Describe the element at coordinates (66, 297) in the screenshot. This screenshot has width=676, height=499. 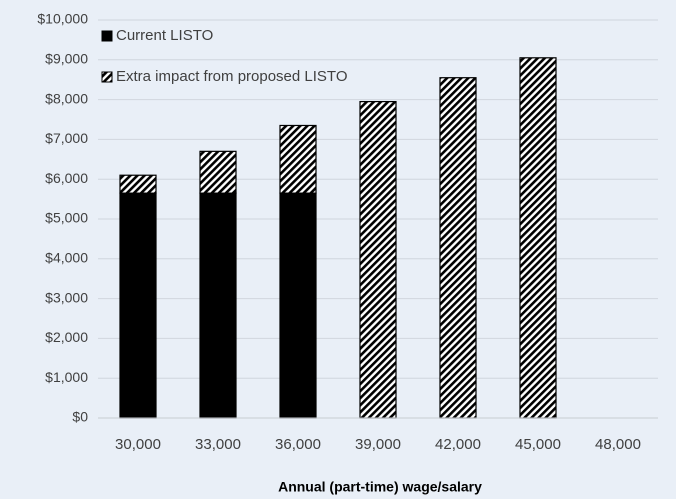
I see `y-tick-label: $3,000` at that location.